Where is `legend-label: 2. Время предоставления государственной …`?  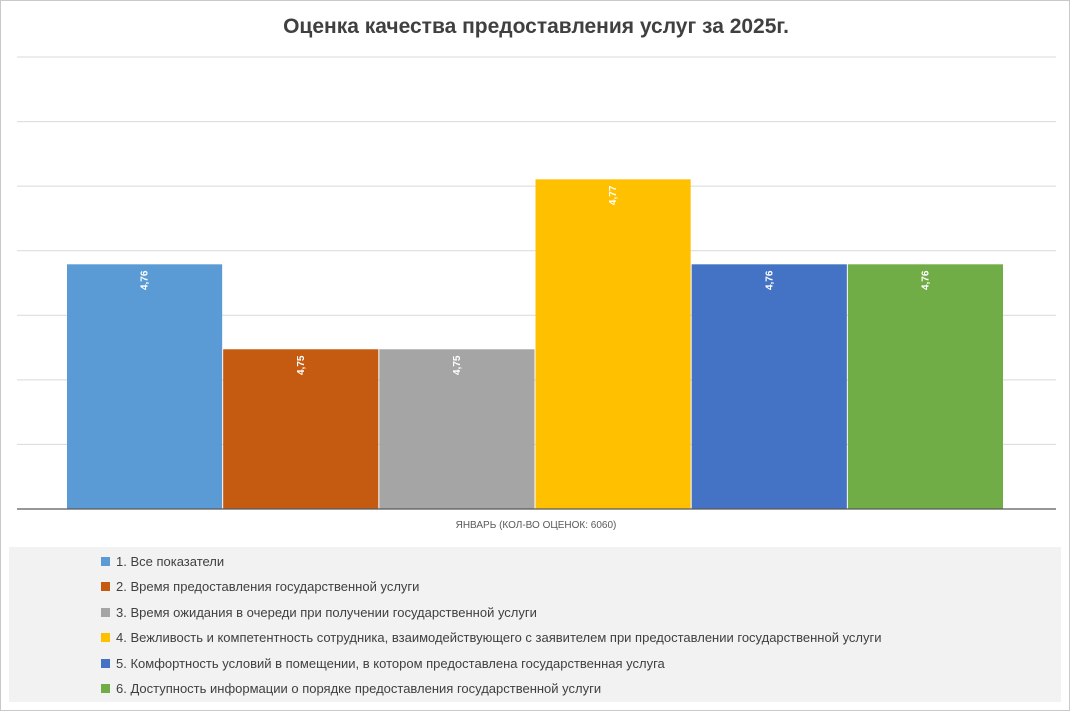 legend-label: 2. Время предоставления государственной … is located at coordinates (268, 586).